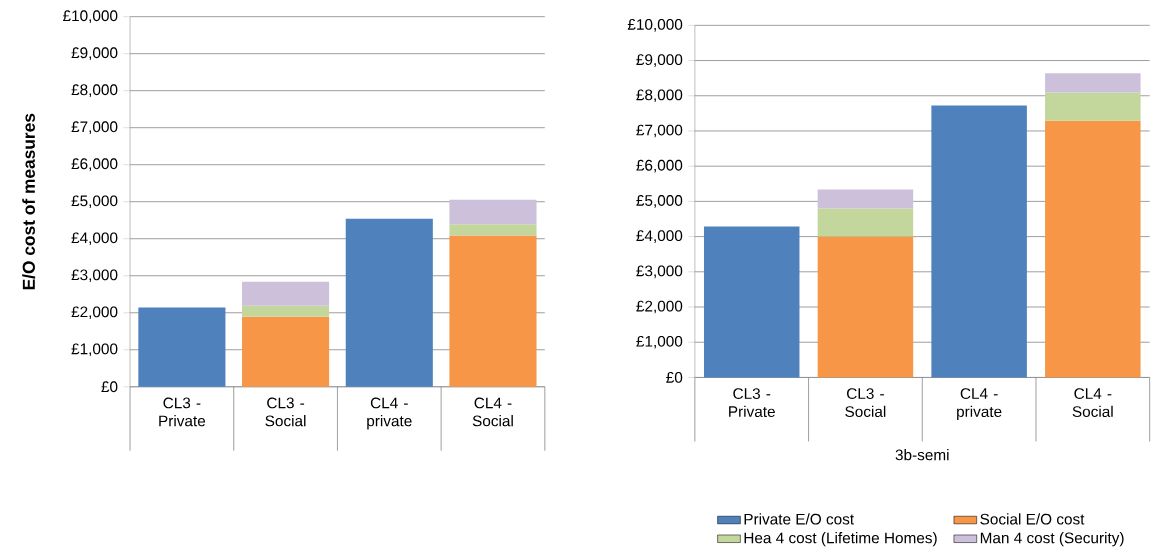 This screenshot has height=560, width=1159. I want to click on legend-label: Private E/O cost, so click(799, 519).